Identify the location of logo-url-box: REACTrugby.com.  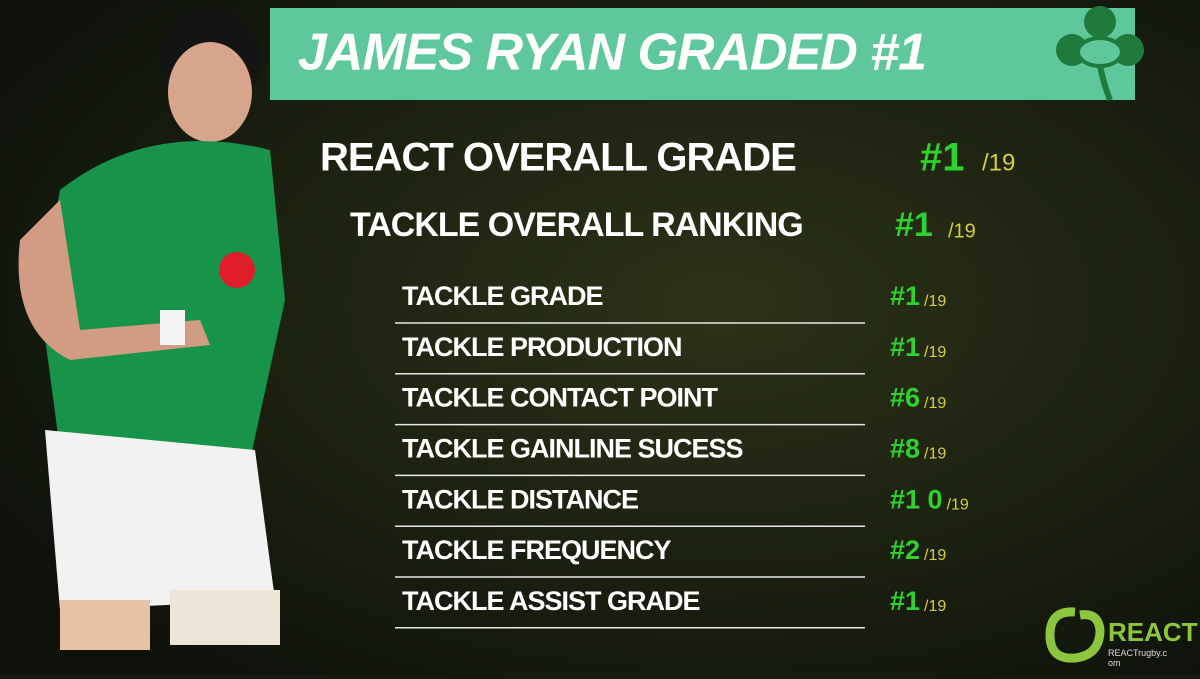
(1138, 658).